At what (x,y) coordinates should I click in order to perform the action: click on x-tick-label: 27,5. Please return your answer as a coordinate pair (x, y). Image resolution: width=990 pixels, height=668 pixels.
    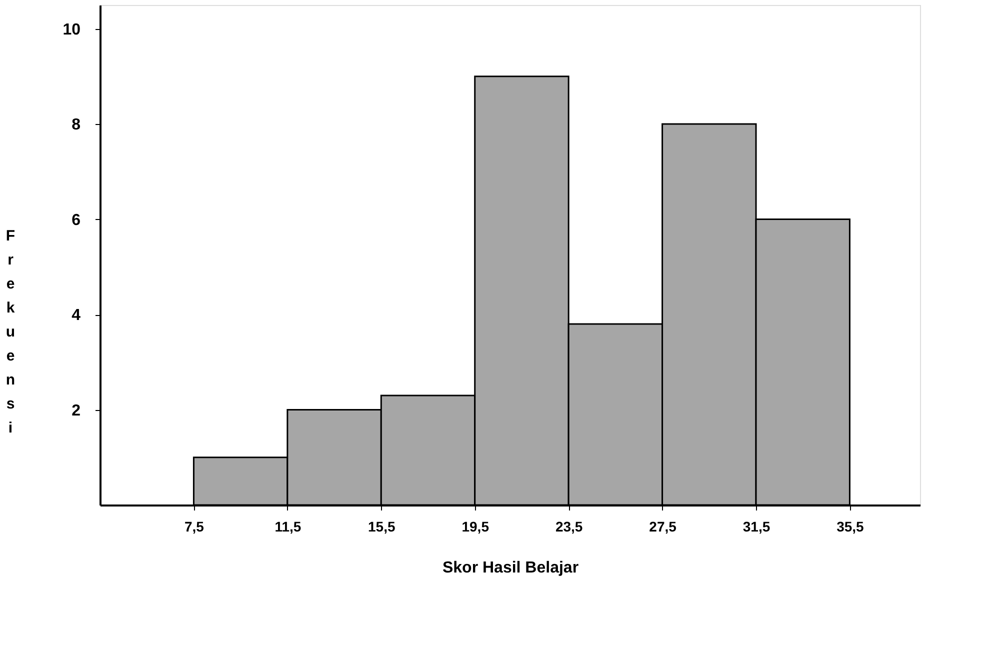
    Looking at the image, I should click on (663, 526).